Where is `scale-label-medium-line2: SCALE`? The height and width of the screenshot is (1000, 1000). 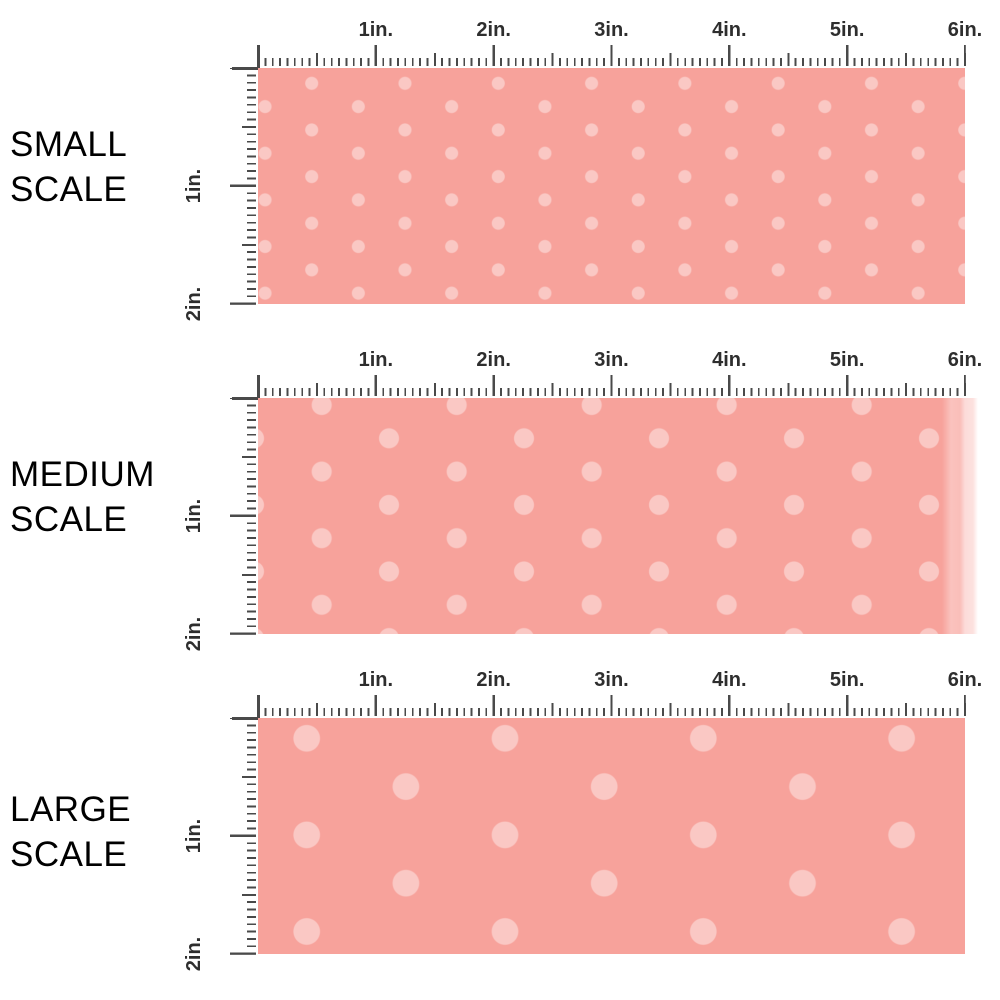
scale-label-medium-line2: SCALE is located at coordinates (69, 519).